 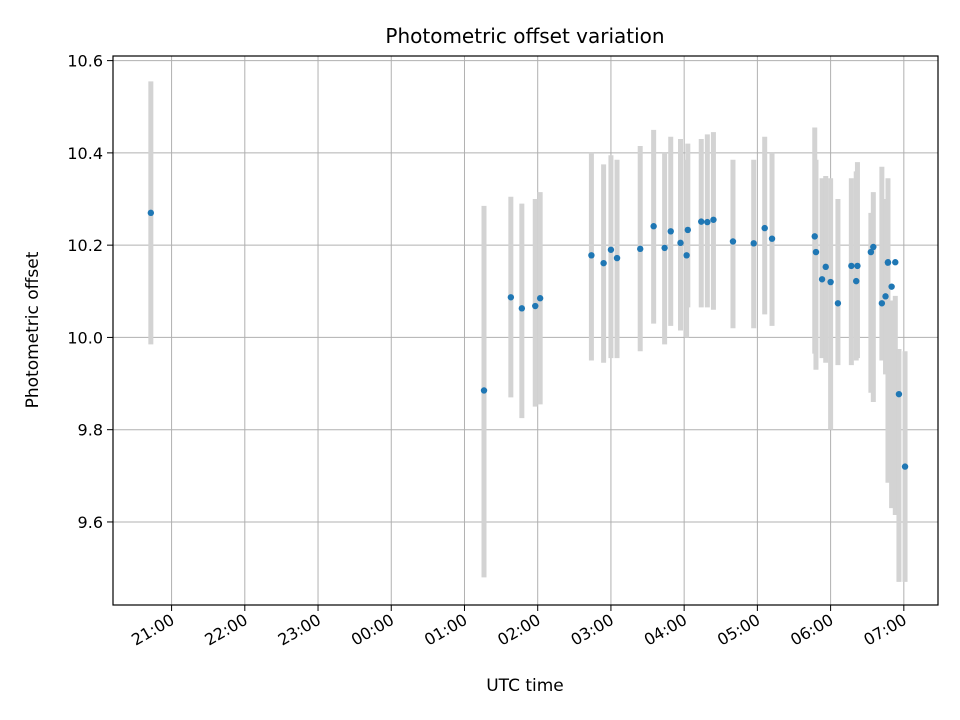 I want to click on y-tick-label: 10.6, so click(x=85, y=61).